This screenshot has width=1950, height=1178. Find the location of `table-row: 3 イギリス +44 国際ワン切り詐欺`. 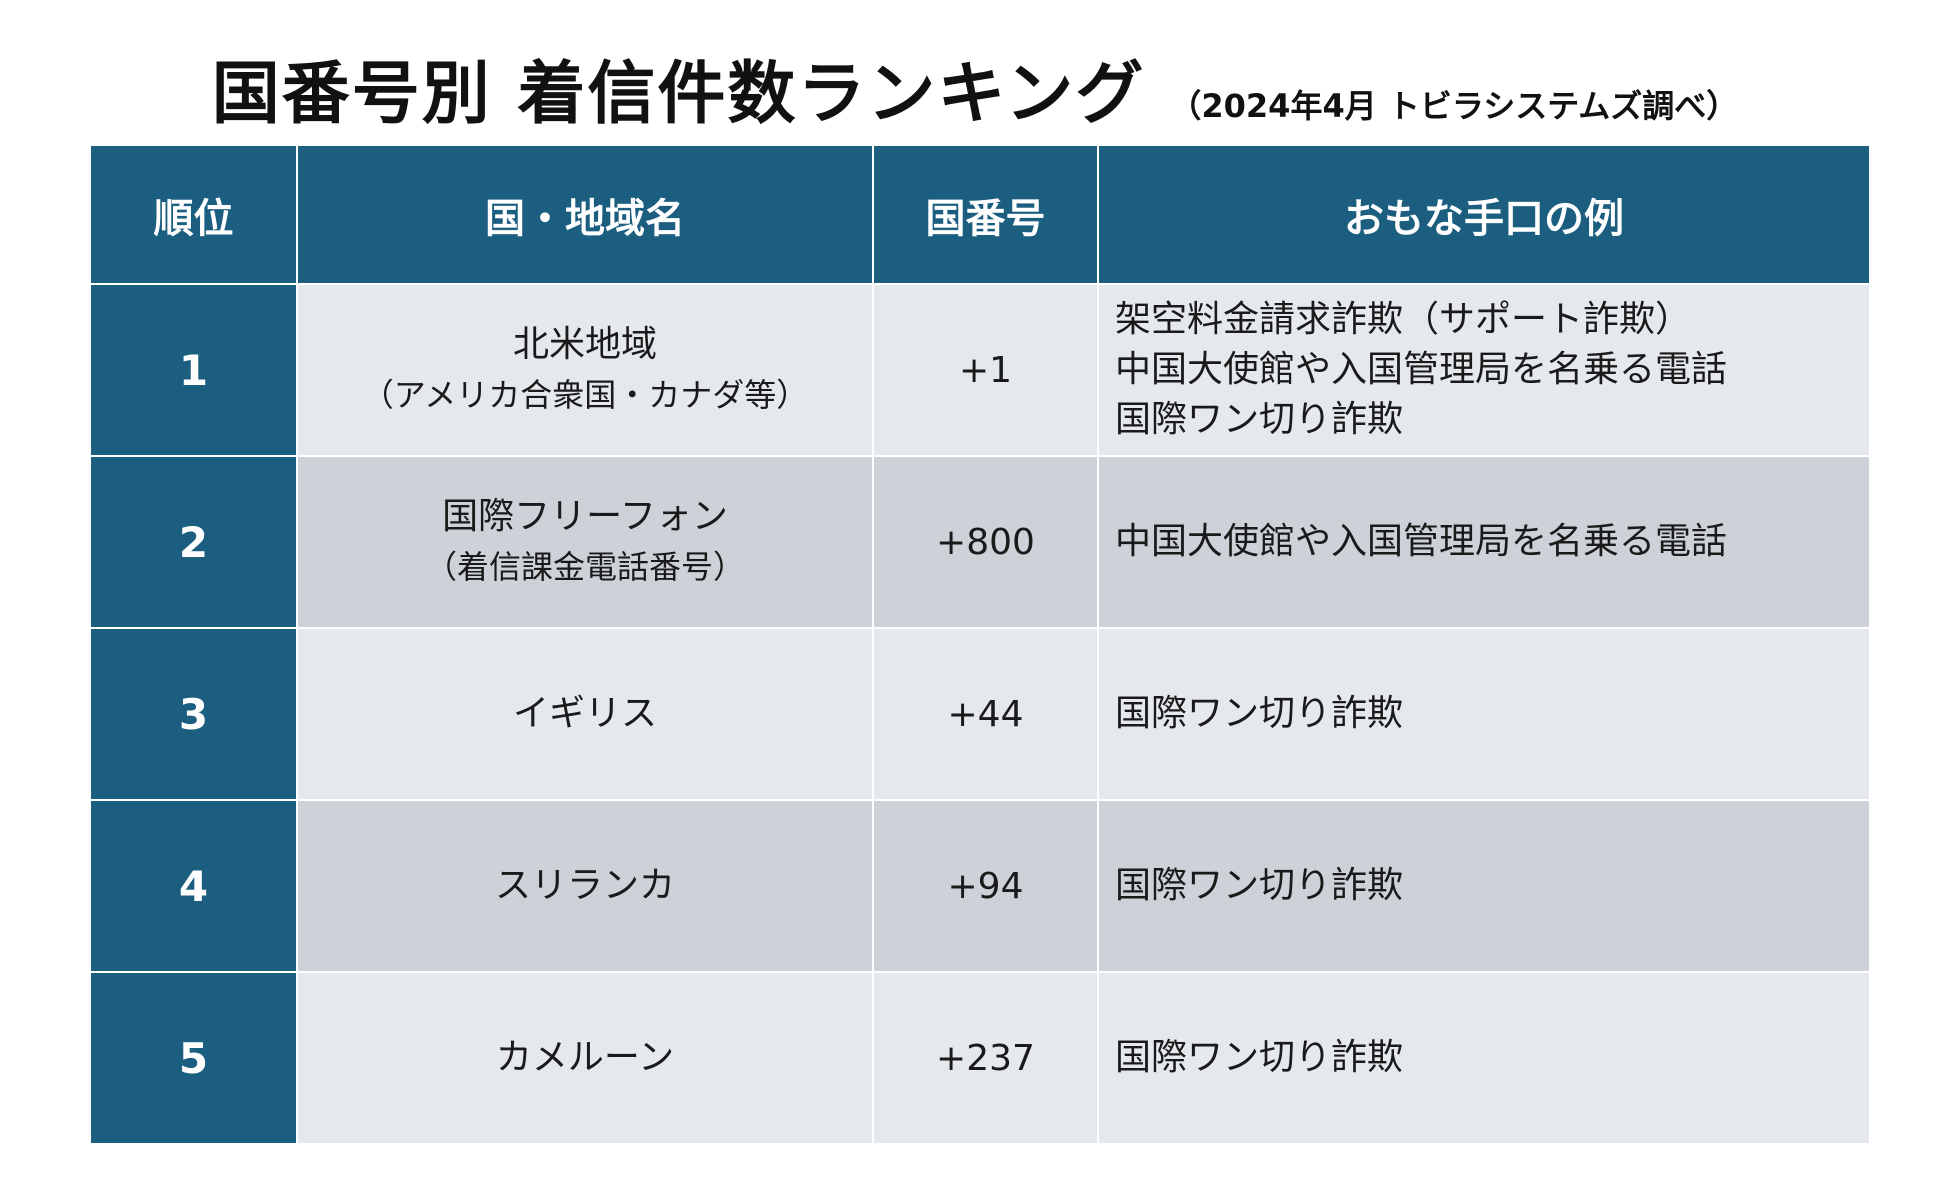

table-row: 3 イギリス +44 国際ワン切り詐欺 is located at coordinates (980, 714).